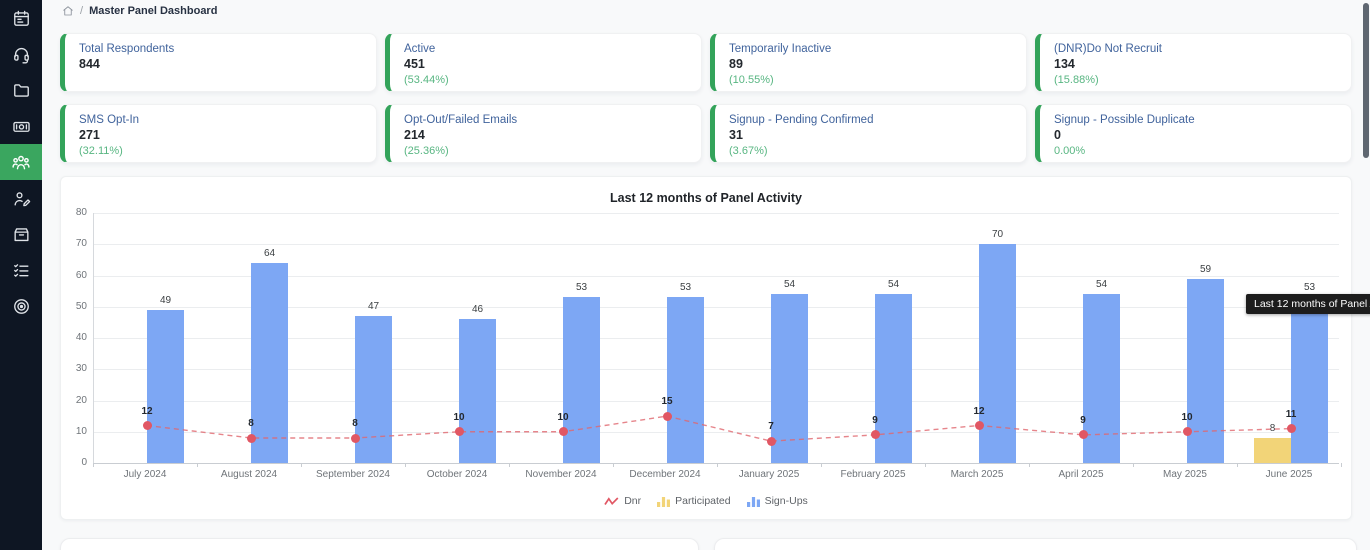 The width and height of the screenshot is (1370, 550). Describe the element at coordinates (81, 244) in the screenshot. I see `y-axis-label: 70` at that location.